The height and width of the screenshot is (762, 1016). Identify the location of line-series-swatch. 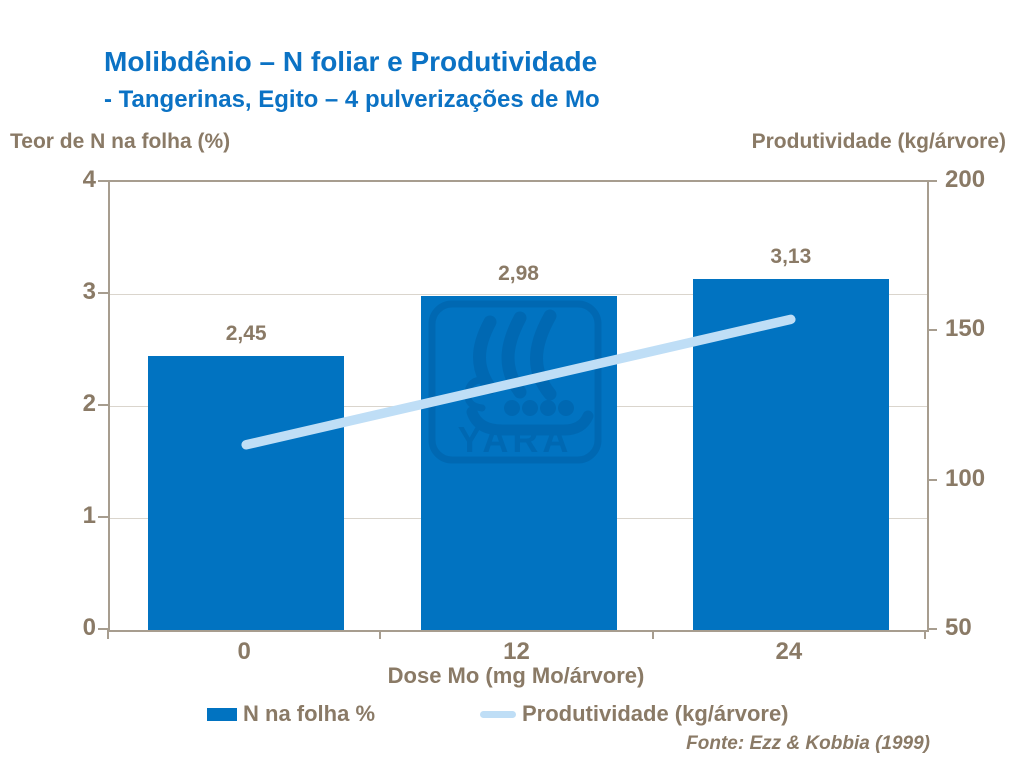
(498, 714).